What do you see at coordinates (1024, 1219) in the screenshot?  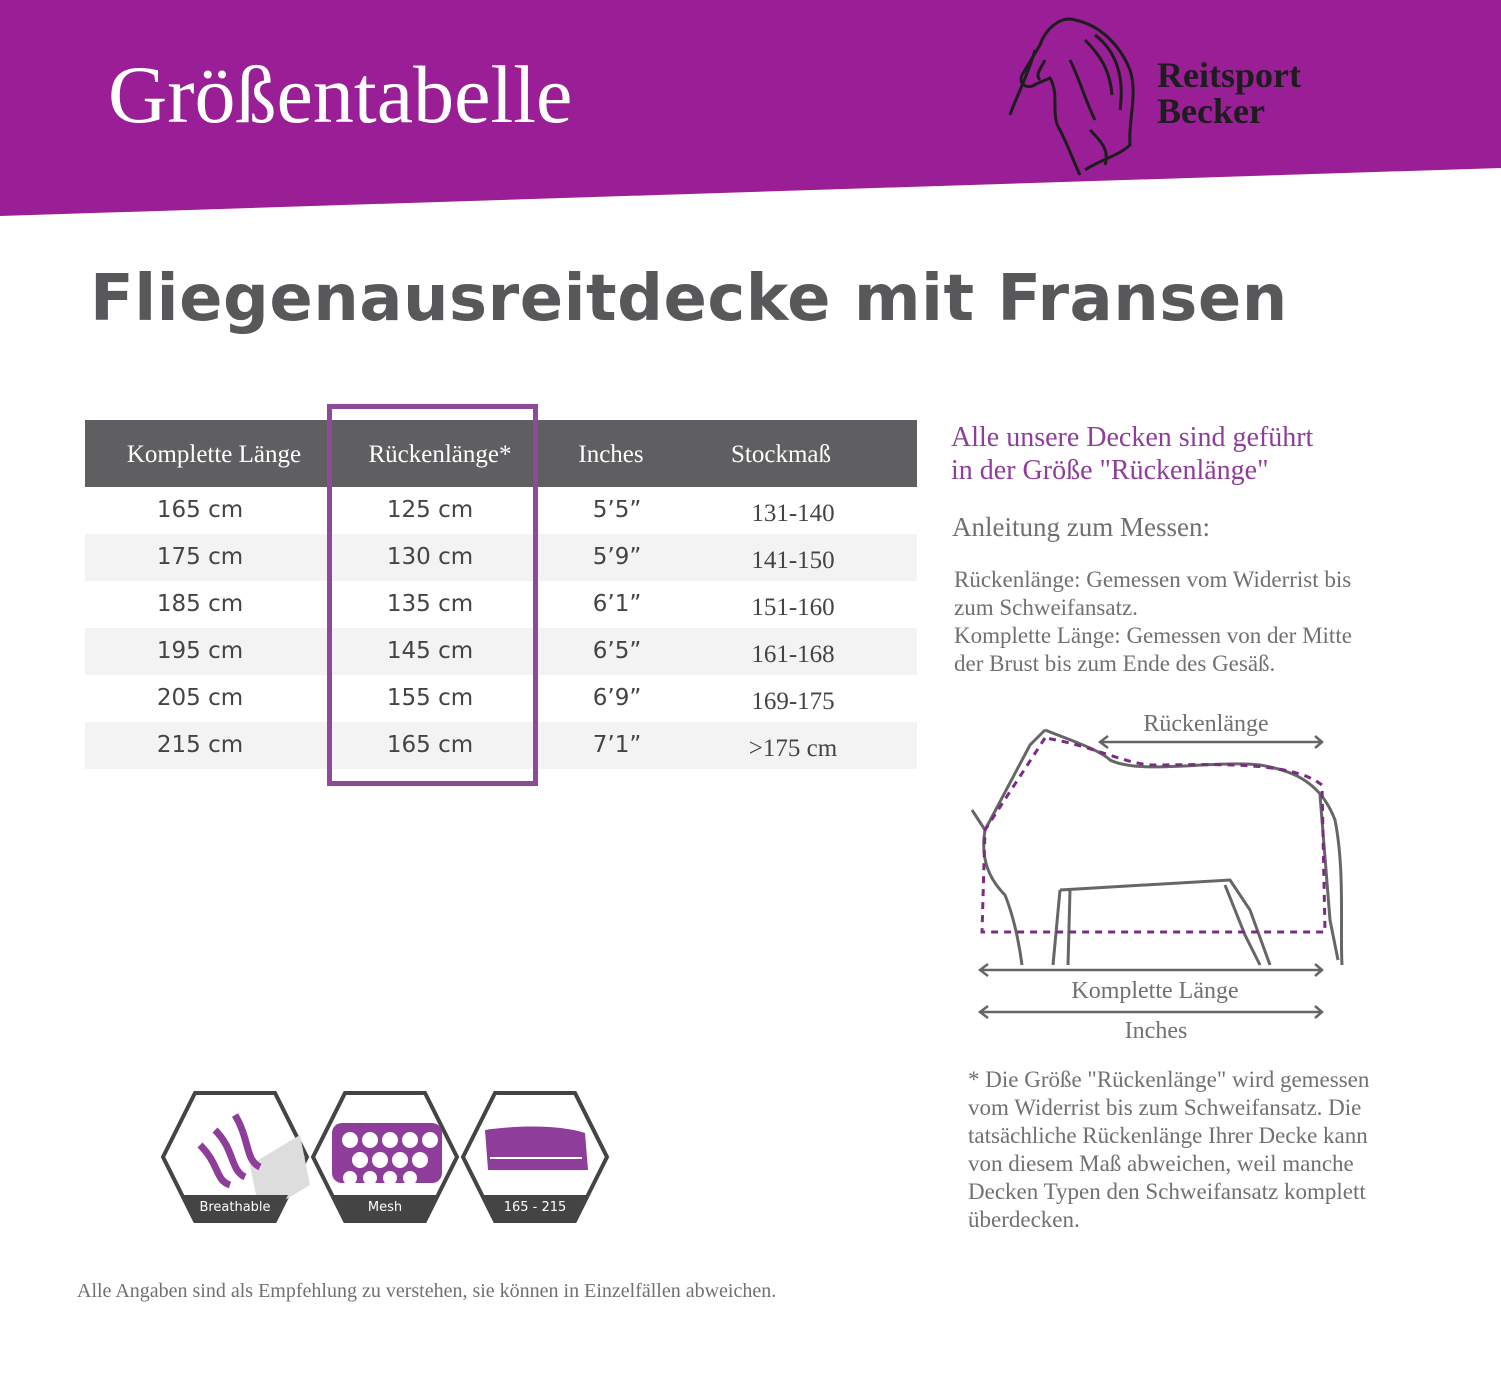 I see `footnote: überdecken.` at bounding box center [1024, 1219].